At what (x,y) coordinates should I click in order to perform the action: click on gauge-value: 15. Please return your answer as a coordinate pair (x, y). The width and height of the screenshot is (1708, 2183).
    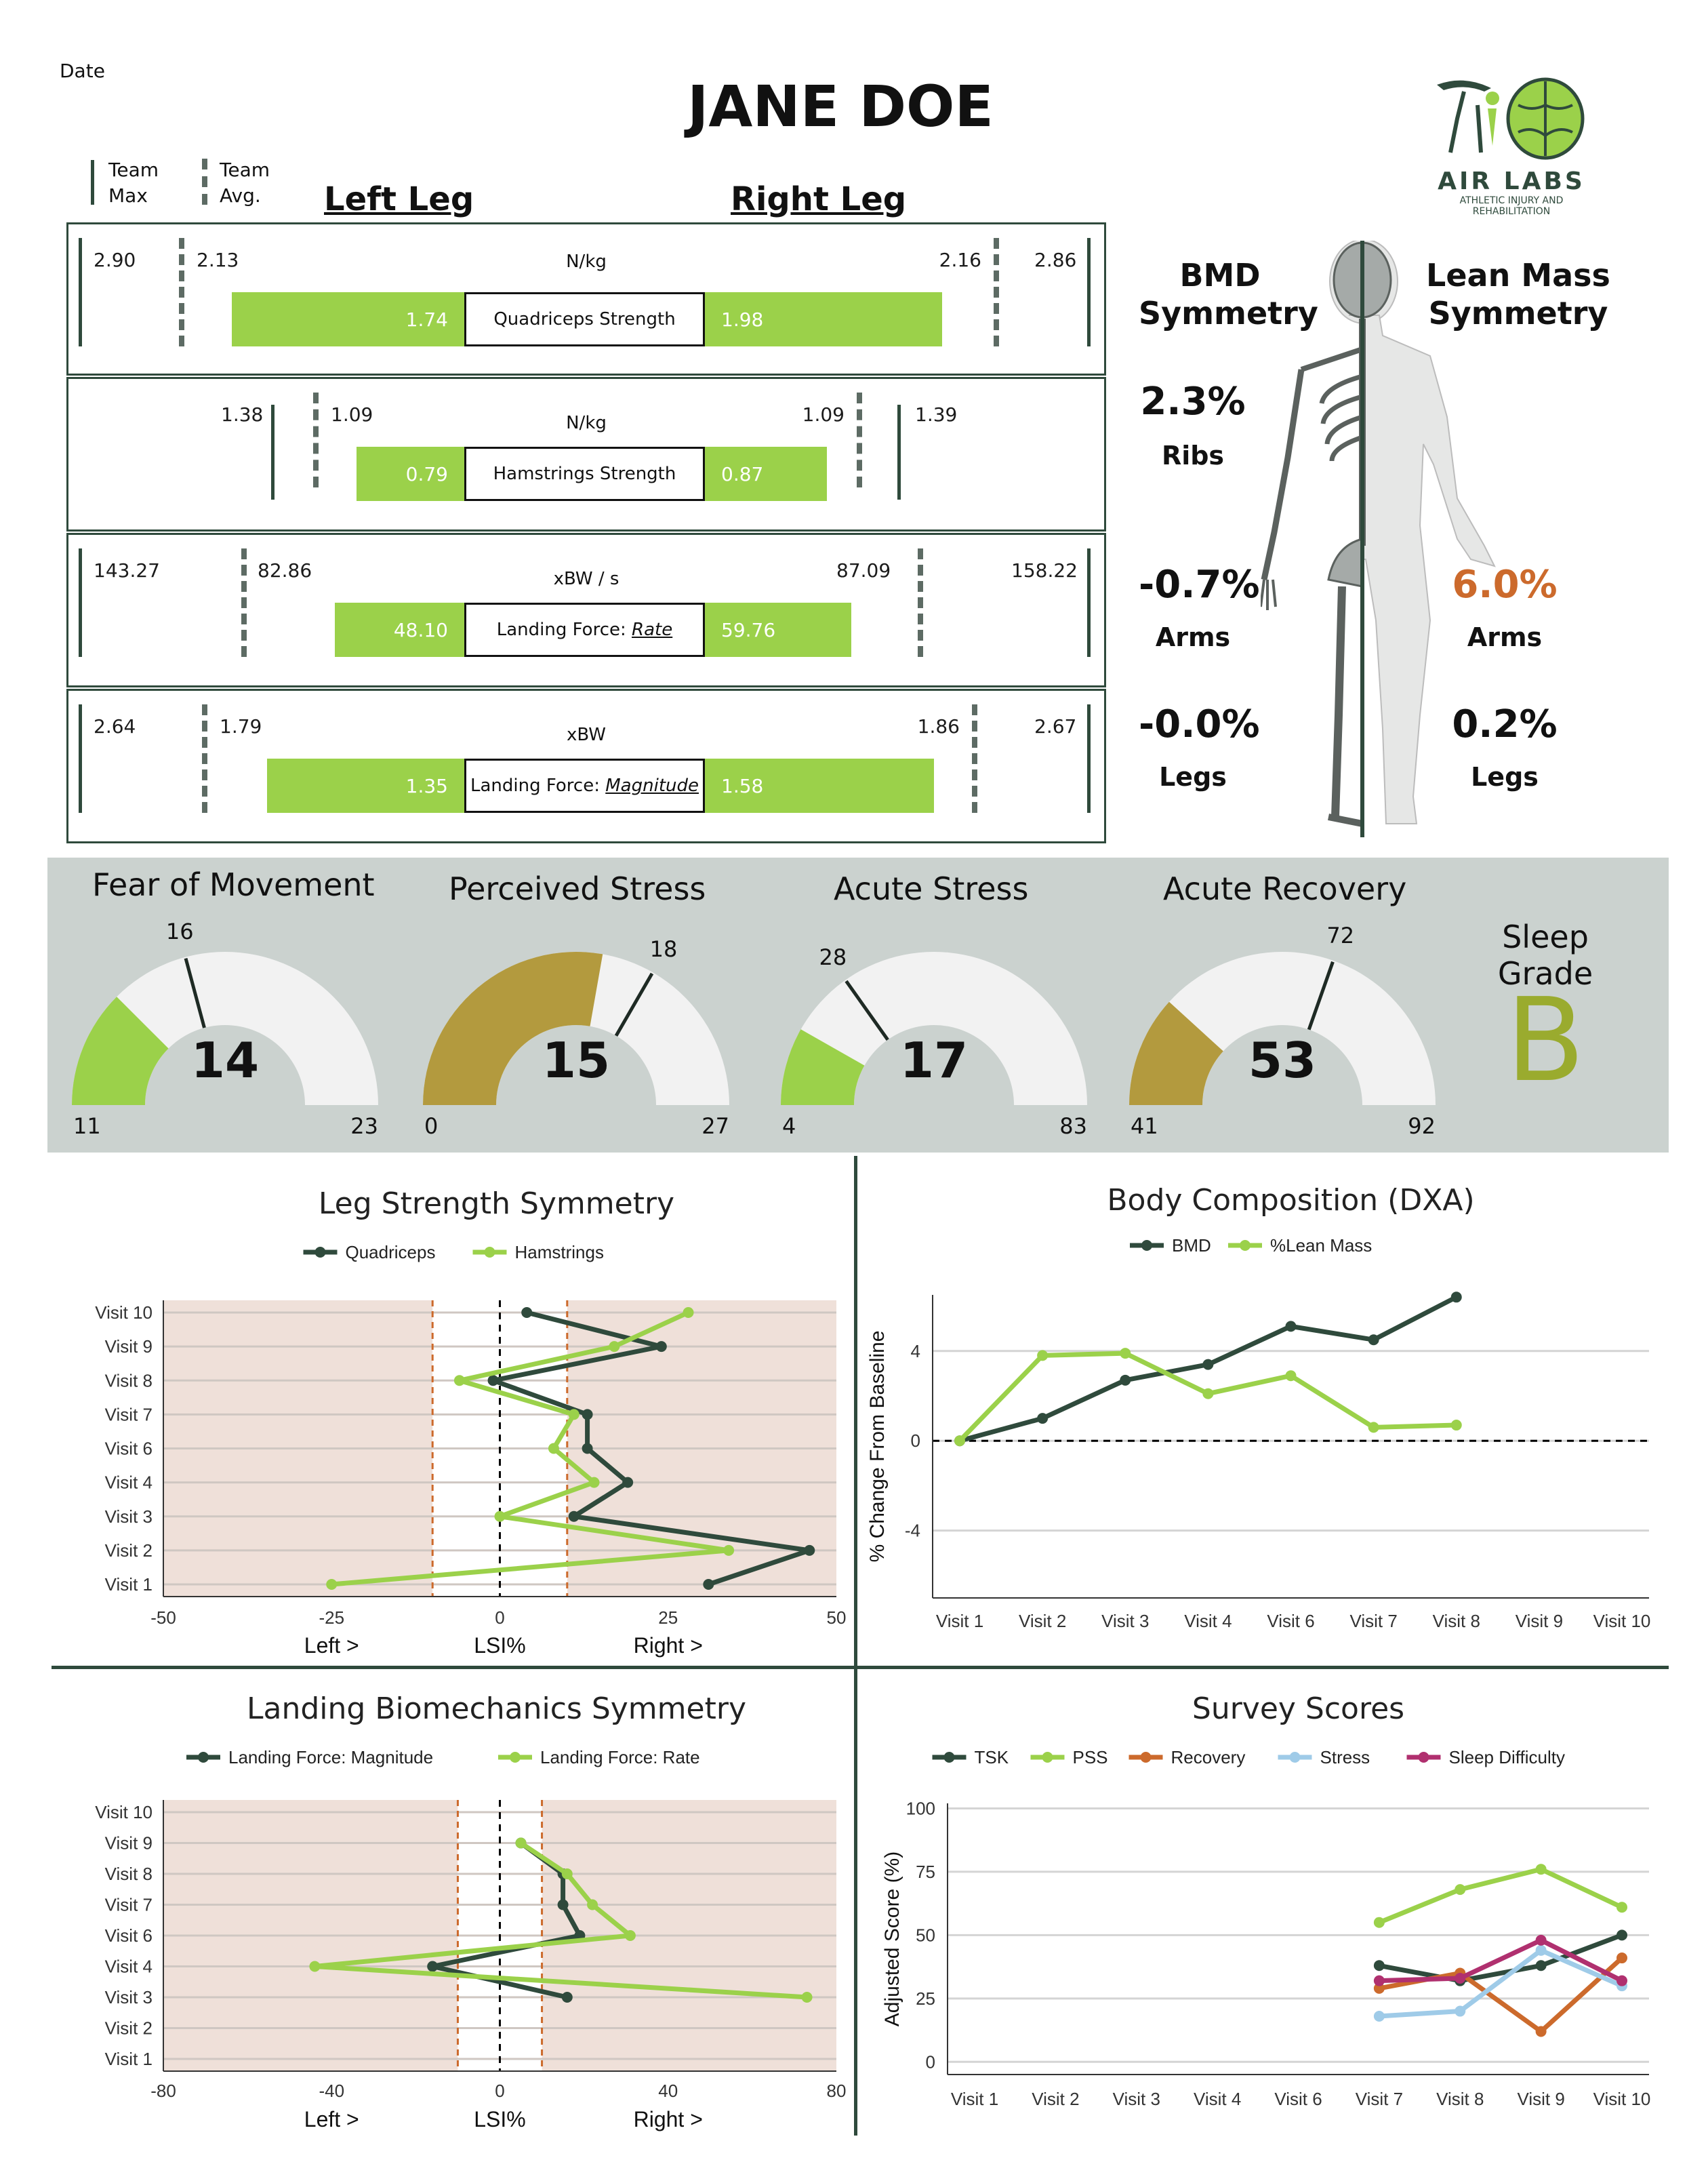
    Looking at the image, I should click on (576, 1060).